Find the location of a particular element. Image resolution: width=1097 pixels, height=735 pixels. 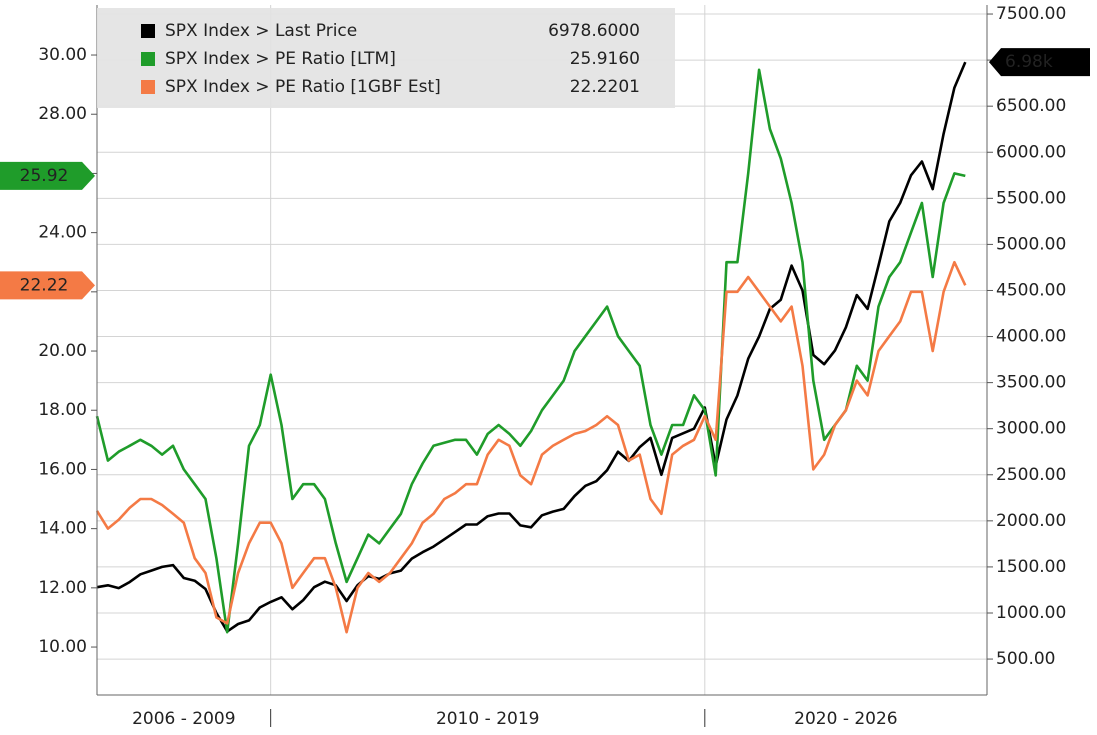

y-tick-label: 10.00 is located at coordinates (62, 647).